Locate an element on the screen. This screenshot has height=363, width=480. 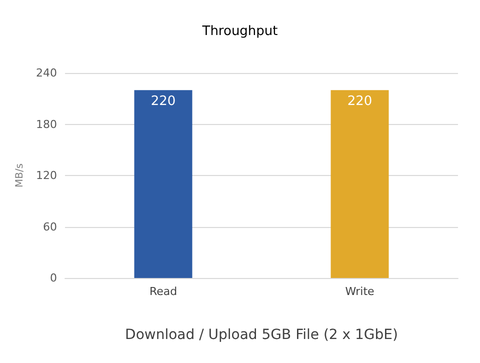
x-tick-label: Read is located at coordinates (163, 291).